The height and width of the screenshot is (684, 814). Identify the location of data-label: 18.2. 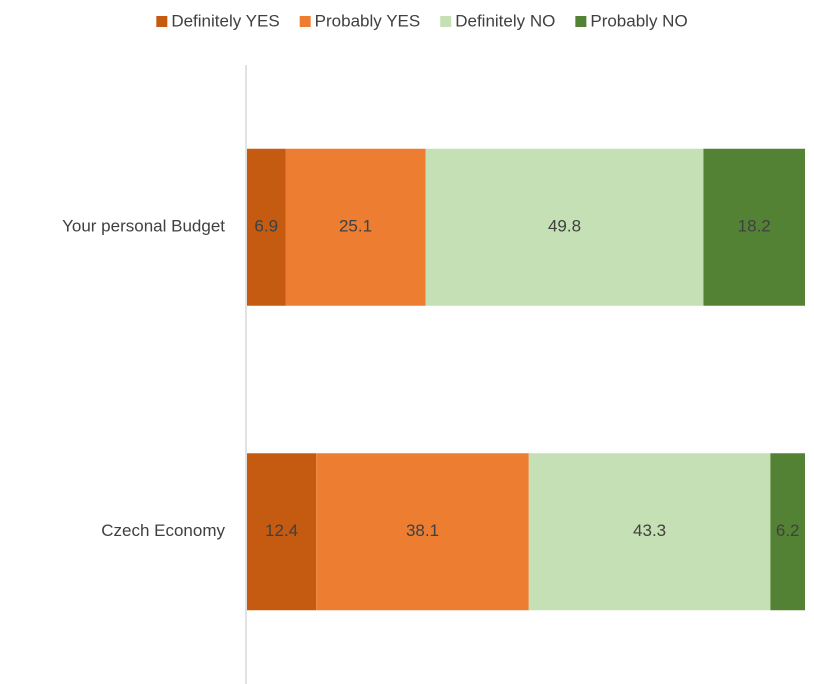
(754, 226).